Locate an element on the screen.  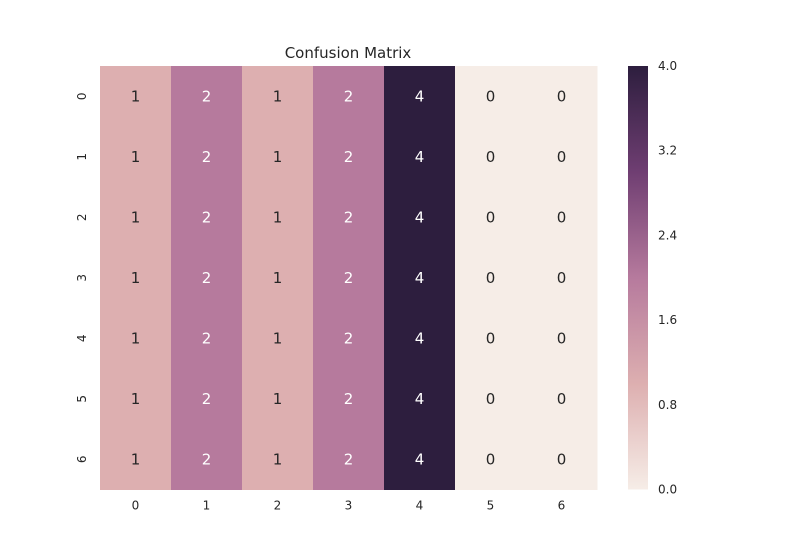
y-tick-label: 2 is located at coordinates (82, 217).